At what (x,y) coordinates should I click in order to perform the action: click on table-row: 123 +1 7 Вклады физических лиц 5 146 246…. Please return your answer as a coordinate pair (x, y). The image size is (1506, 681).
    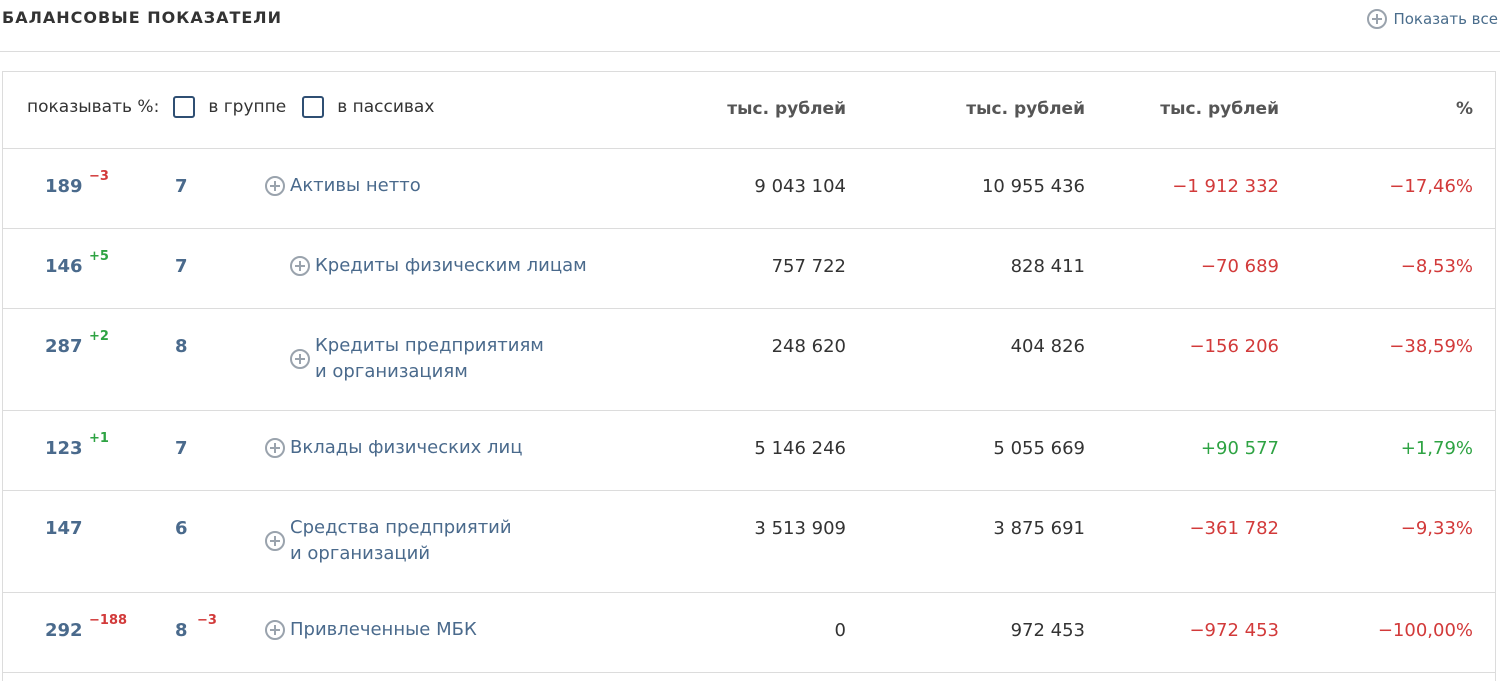
    Looking at the image, I should click on (749, 451).